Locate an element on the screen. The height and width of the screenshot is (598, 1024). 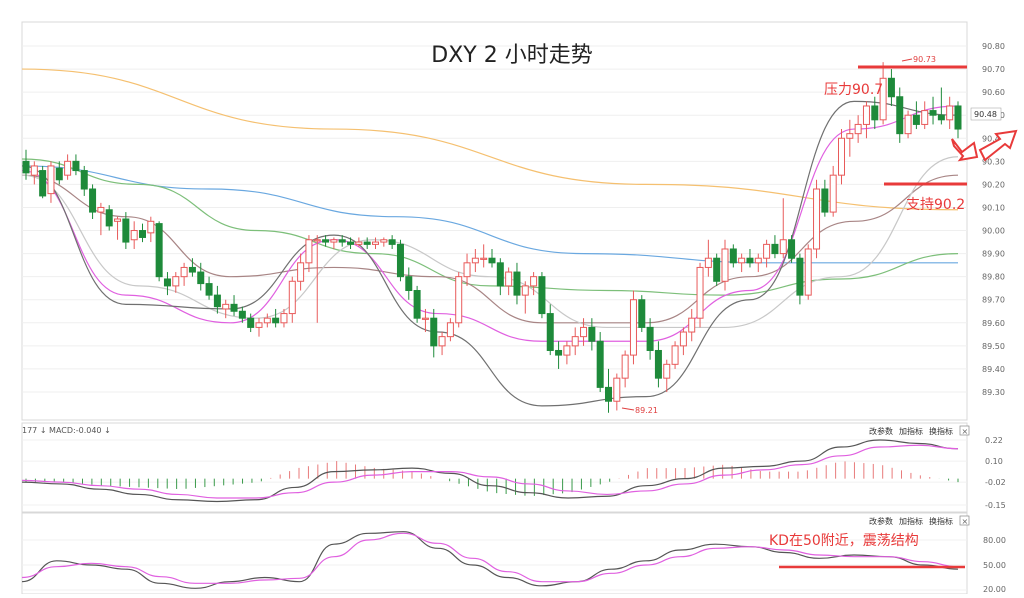
y-tick-label: 90.20 is located at coordinates (993, 184).